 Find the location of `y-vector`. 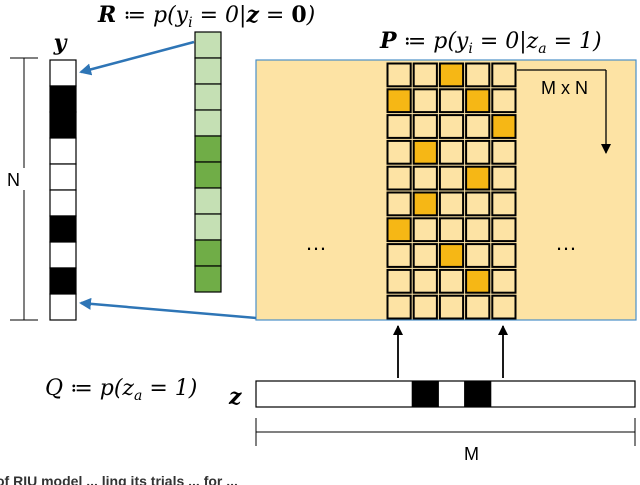

y-vector is located at coordinates (63, 190).